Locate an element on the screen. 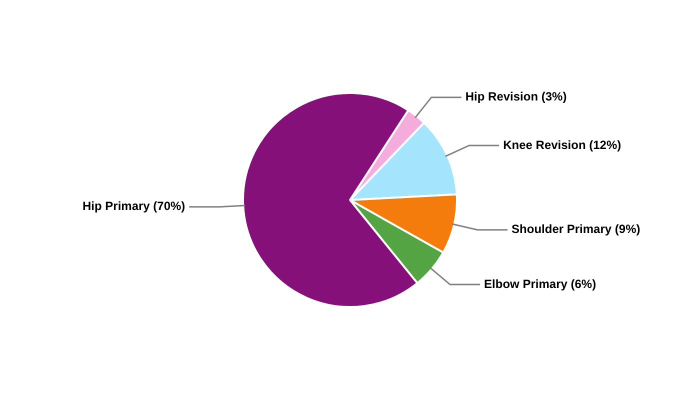 Image resolution: width=700 pixels, height=400 pixels. slice-label: Knee Revision (12%) is located at coordinates (562, 145).